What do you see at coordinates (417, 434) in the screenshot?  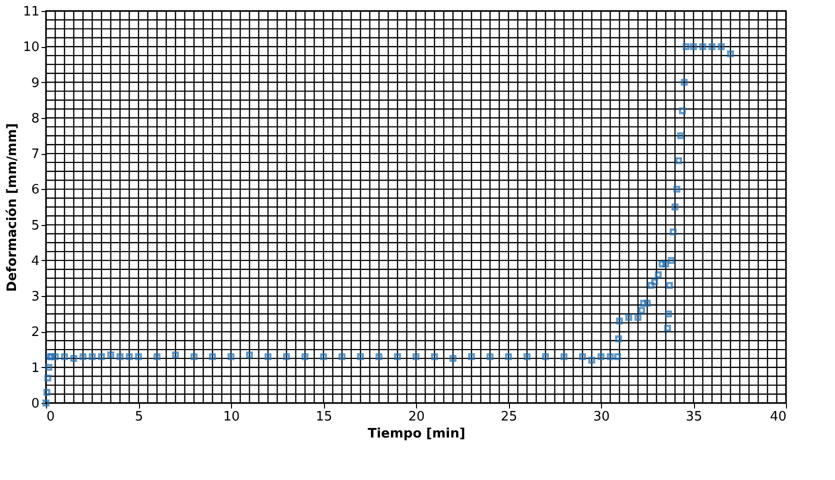 I see `x-axis-title: Tiempo [min]` at bounding box center [417, 434].